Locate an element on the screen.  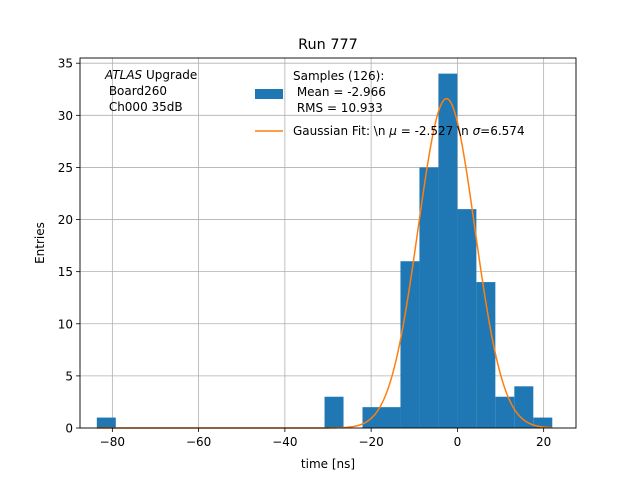
legend-fit-label: Gaussian Fit: \n μ = -2.527 \n σ=6.574 is located at coordinates (409, 131).